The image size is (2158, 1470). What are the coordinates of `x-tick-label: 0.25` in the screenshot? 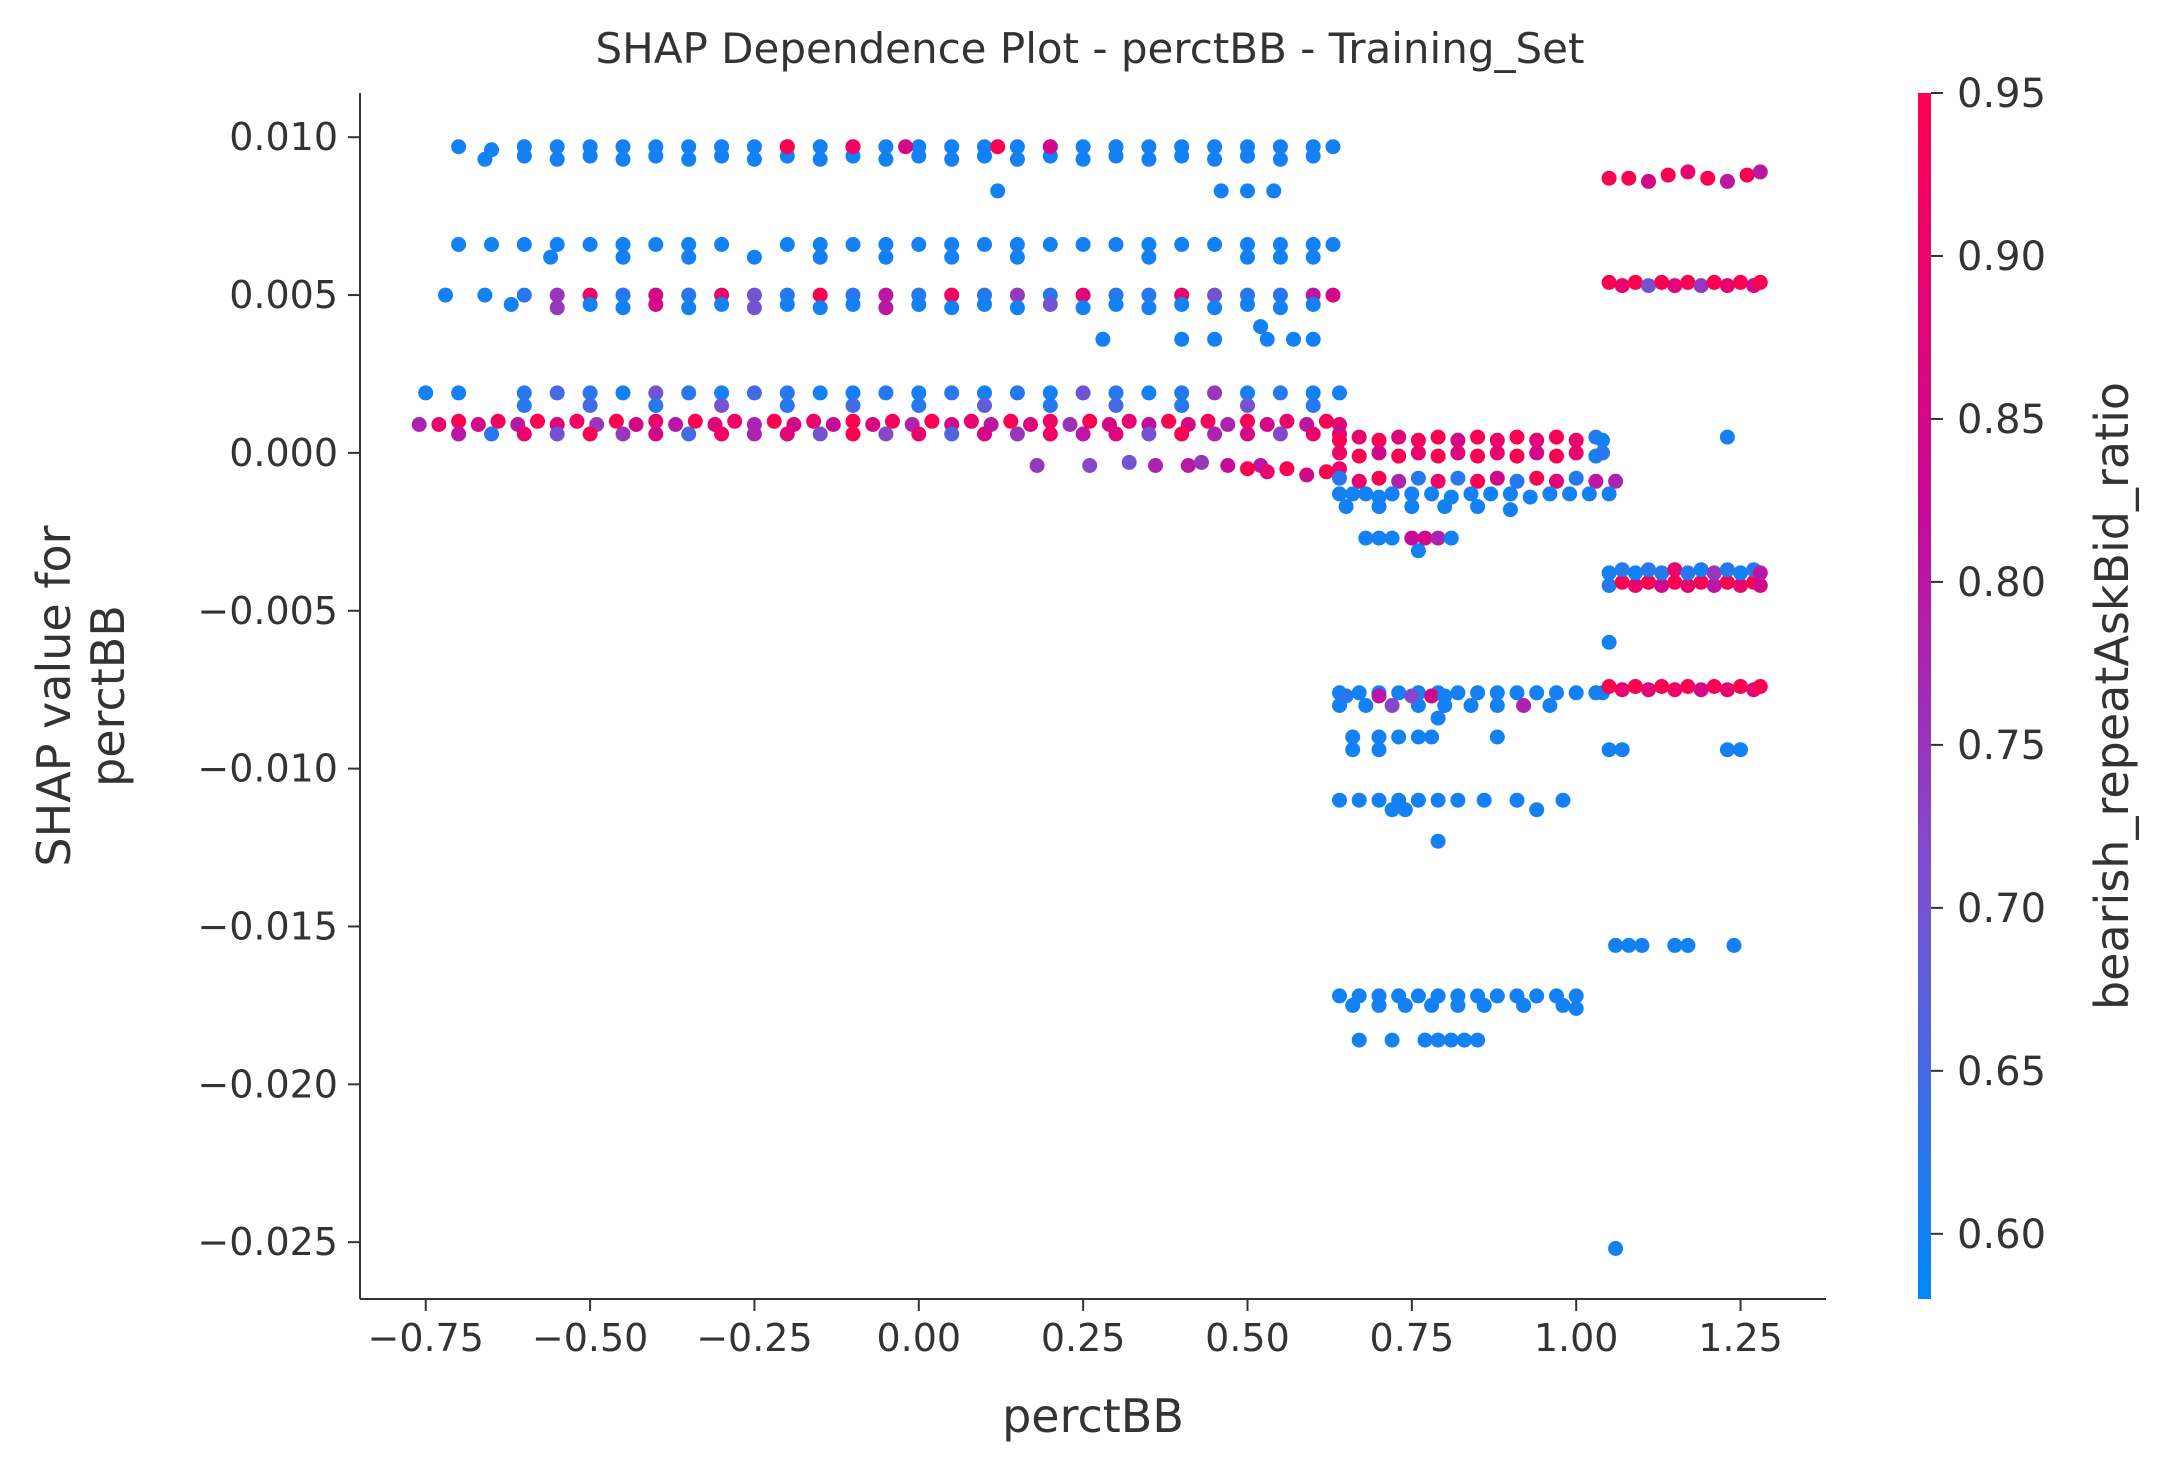 It's located at (1083, 1338).